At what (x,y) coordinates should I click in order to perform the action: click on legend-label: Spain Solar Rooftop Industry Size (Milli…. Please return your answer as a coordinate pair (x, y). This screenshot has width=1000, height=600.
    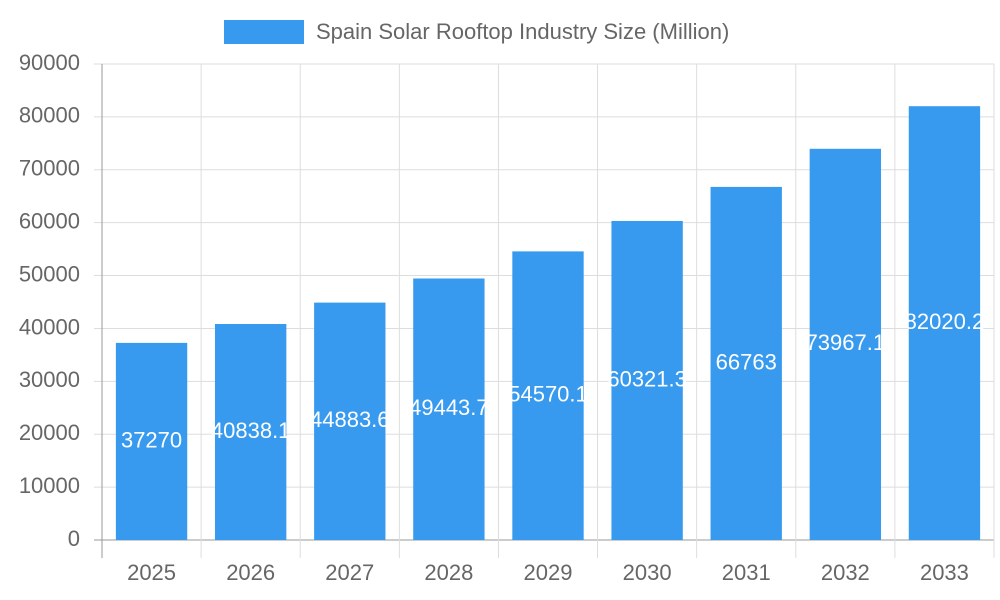
    Looking at the image, I should click on (522, 31).